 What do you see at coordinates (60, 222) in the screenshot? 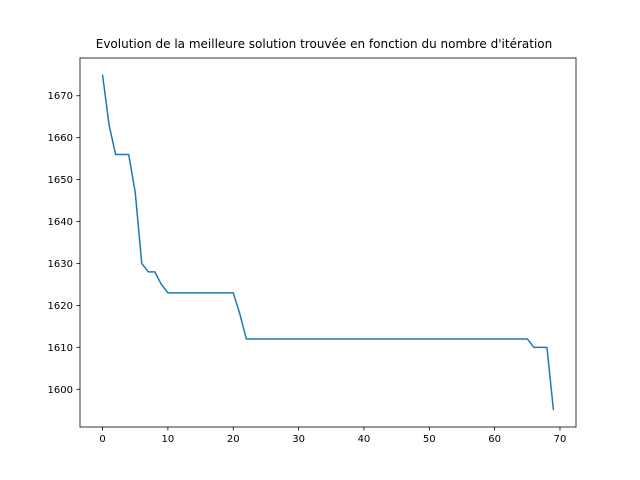
I see `y-tick-label: 1640` at bounding box center [60, 222].